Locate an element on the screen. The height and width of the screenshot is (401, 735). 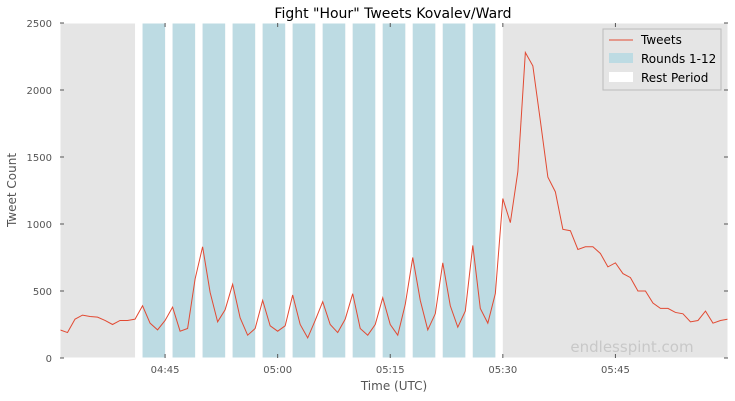
legend-rest-swatch is located at coordinates (621, 77).